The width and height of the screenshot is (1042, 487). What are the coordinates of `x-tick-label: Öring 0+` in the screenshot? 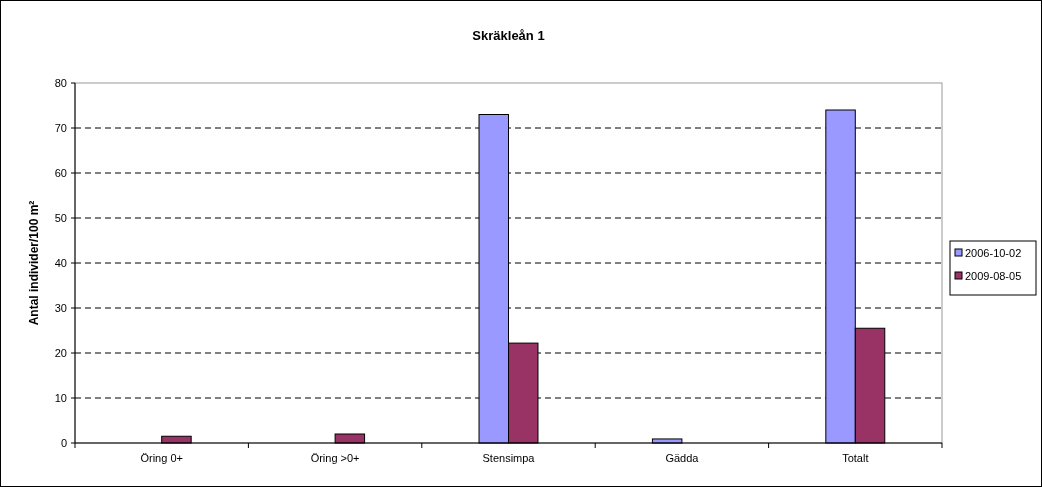 It's located at (161, 458).